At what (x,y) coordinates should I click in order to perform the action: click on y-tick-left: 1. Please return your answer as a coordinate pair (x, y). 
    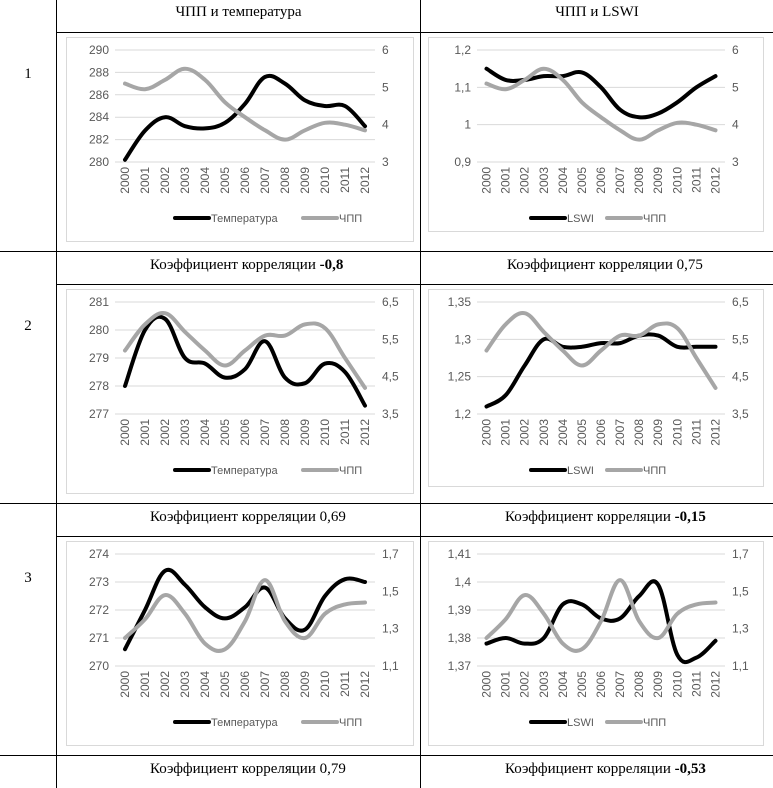
    Looking at the image, I should click on (467, 125).